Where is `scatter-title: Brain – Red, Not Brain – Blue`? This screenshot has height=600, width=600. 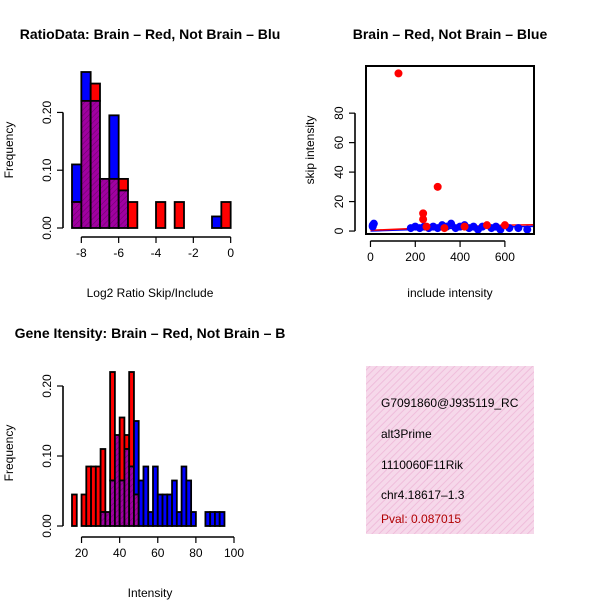 scatter-title: Brain – Red, Not Brain – Blue is located at coordinates (450, 34).